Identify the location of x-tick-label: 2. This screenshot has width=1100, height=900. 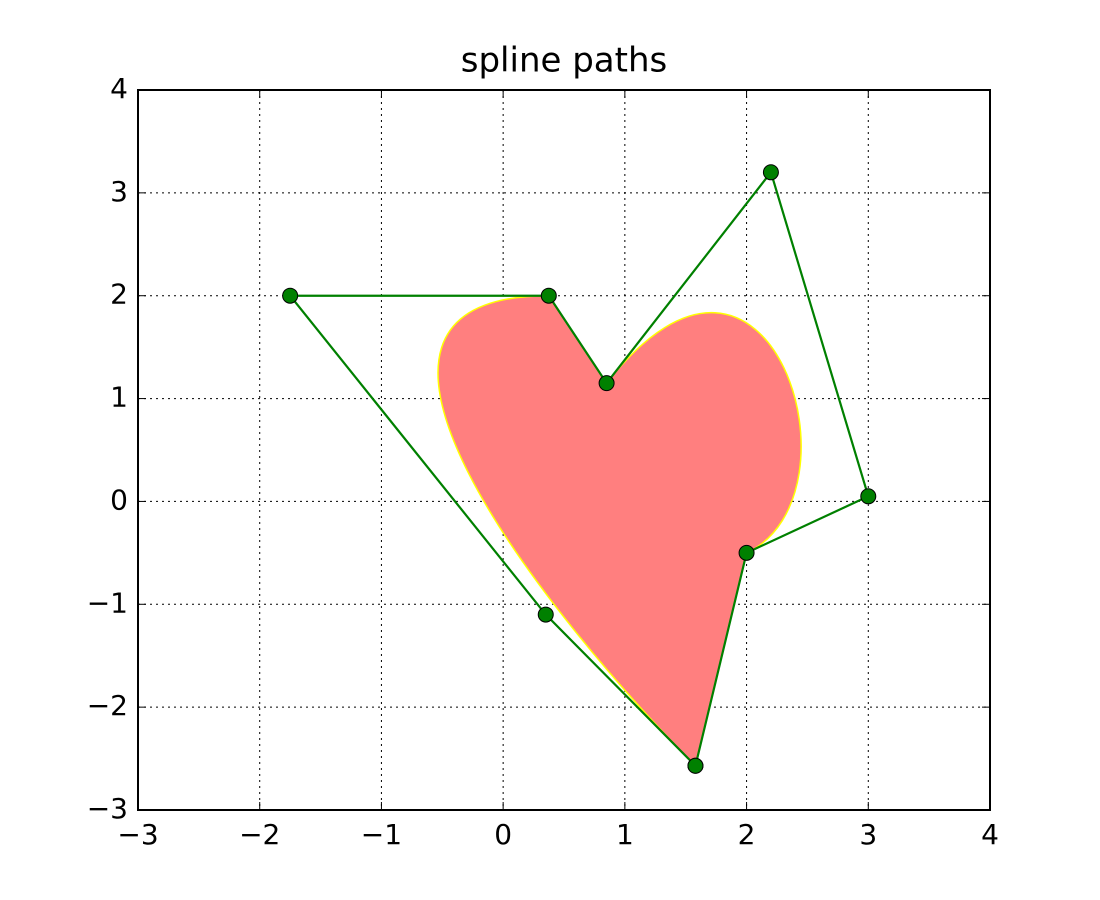
(747, 834).